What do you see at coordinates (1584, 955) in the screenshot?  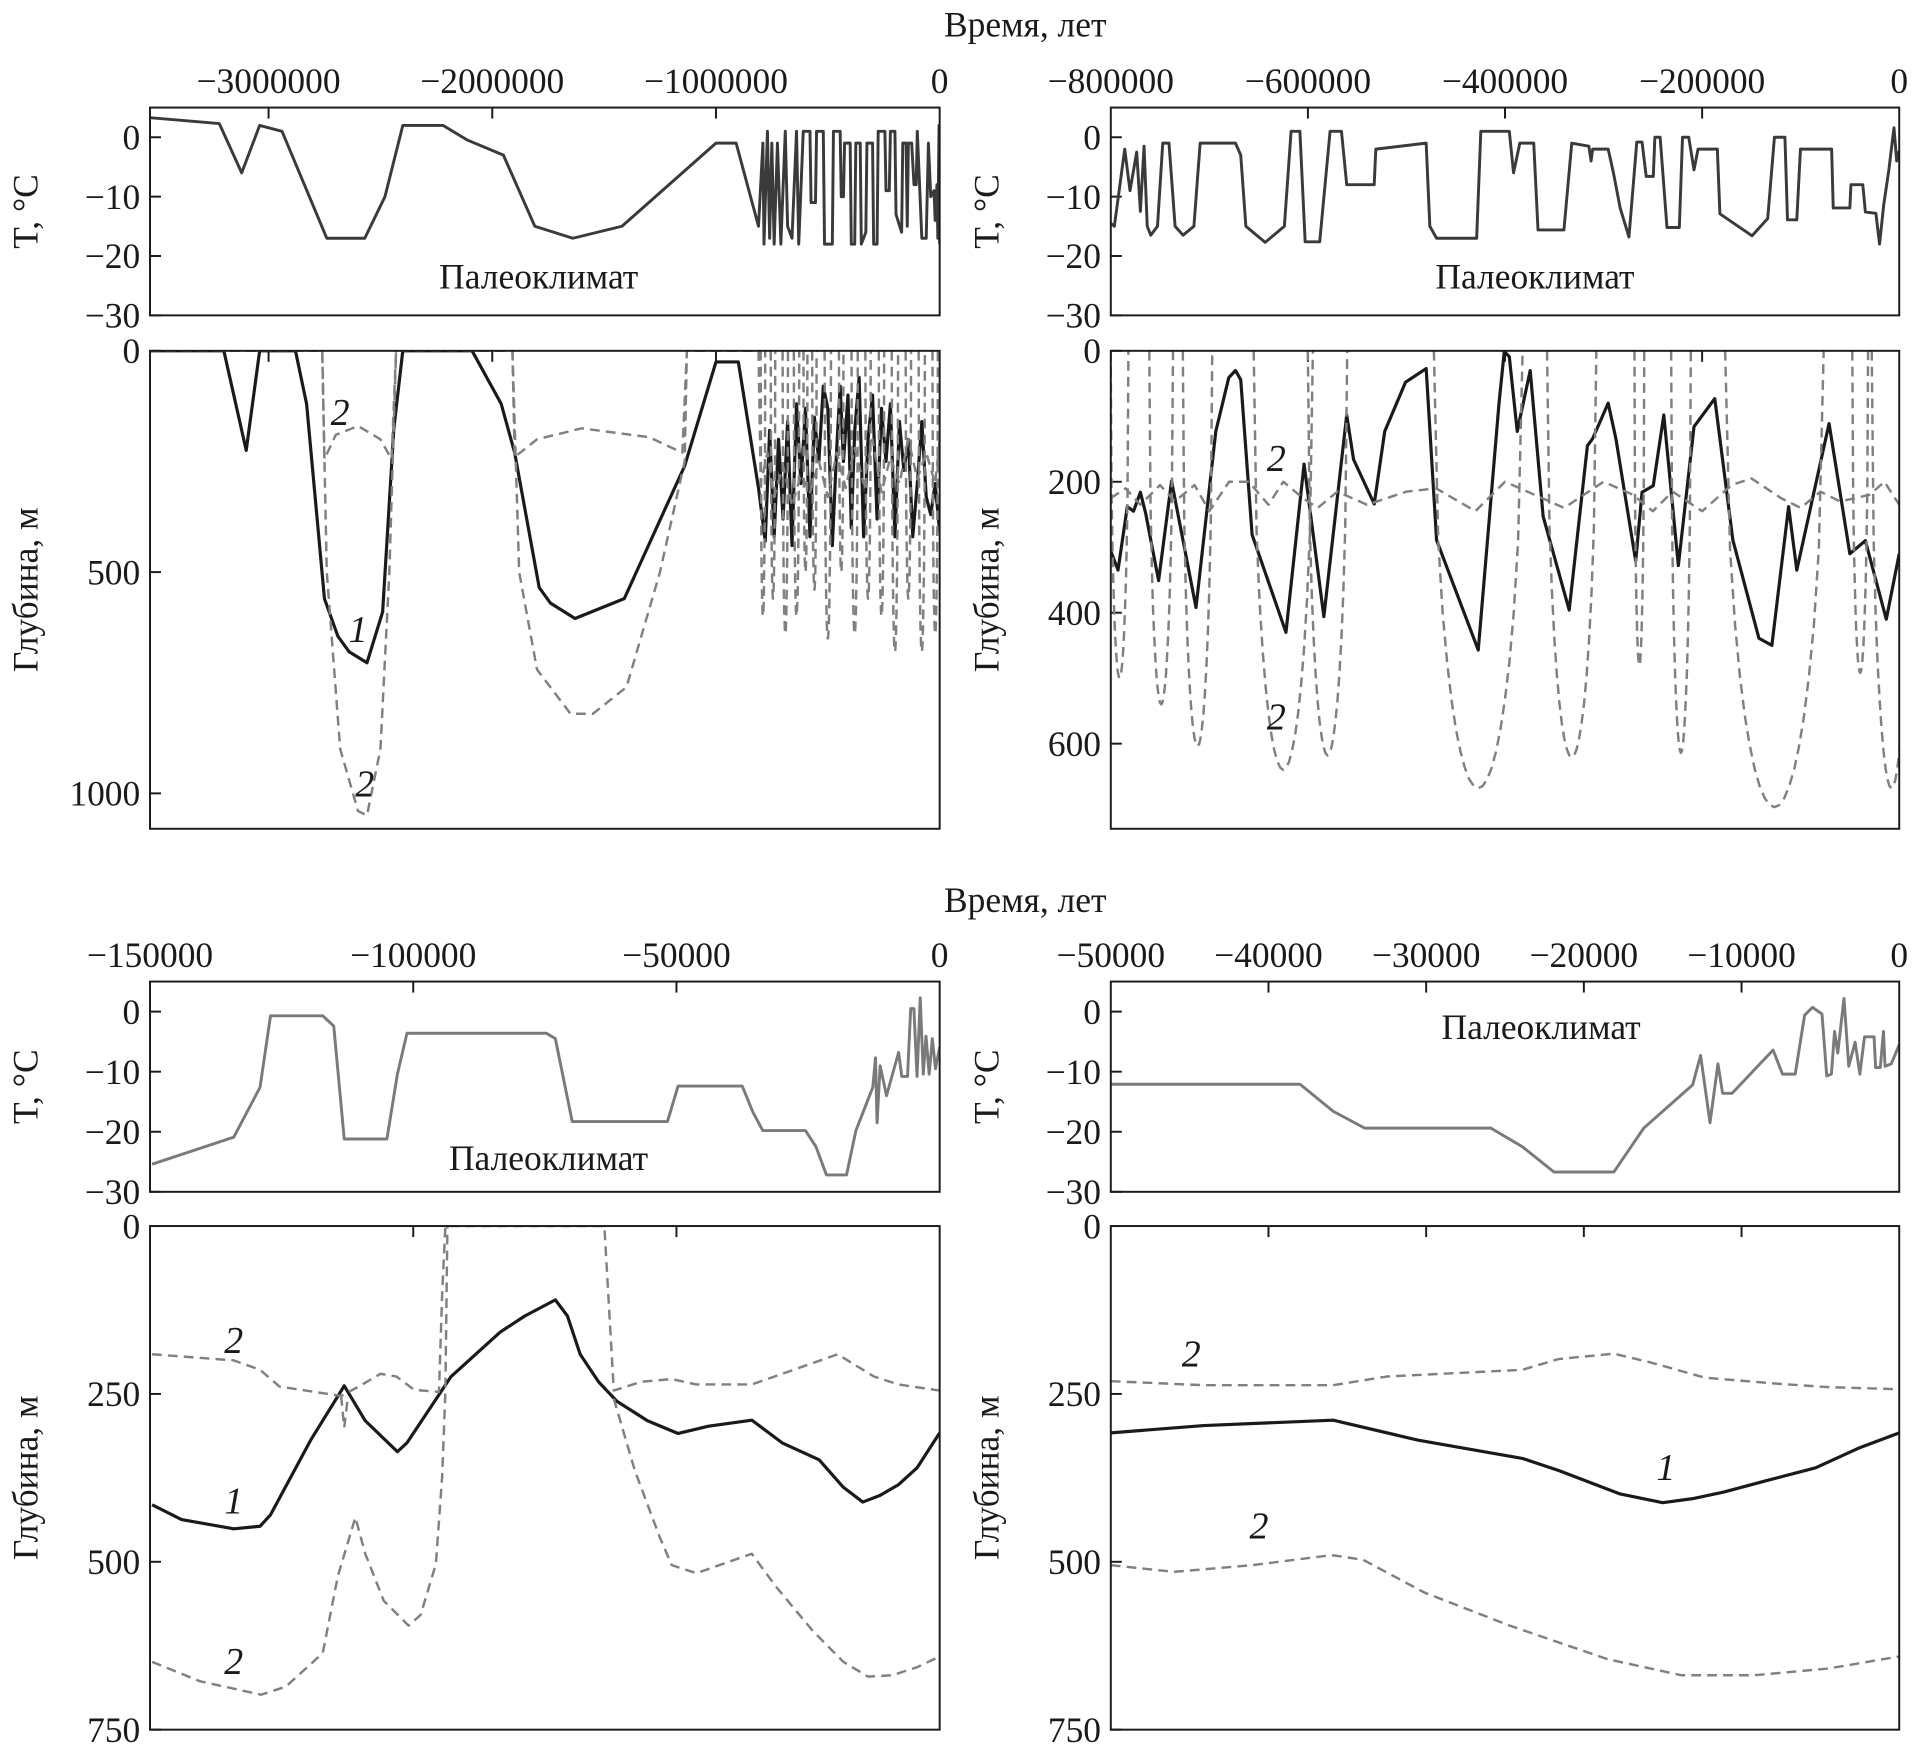 I see `x-tick-label: −20000` at bounding box center [1584, 955].